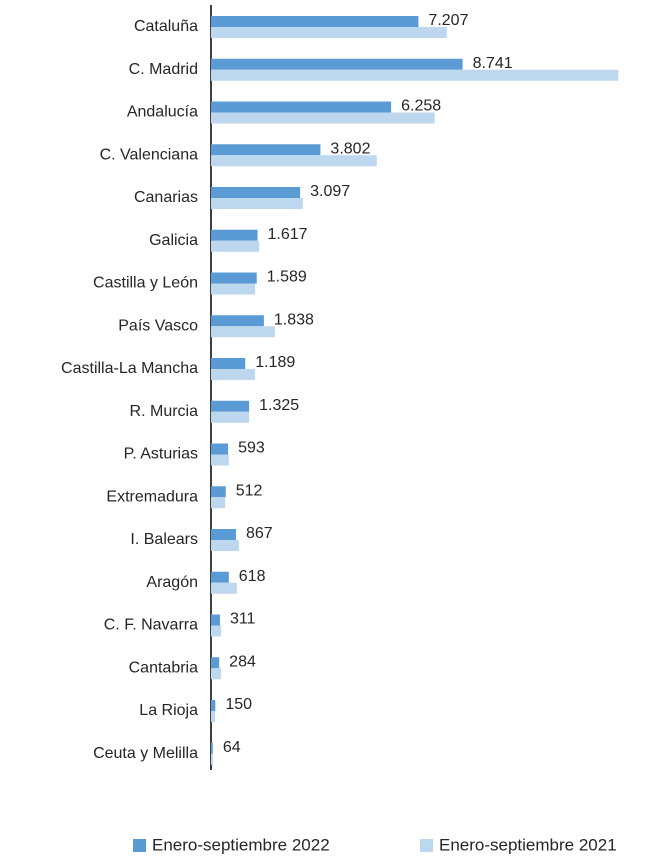 This screenshot has height=856, width=672. I want to click on category-label: C. Valenciana, so click(149, 154).